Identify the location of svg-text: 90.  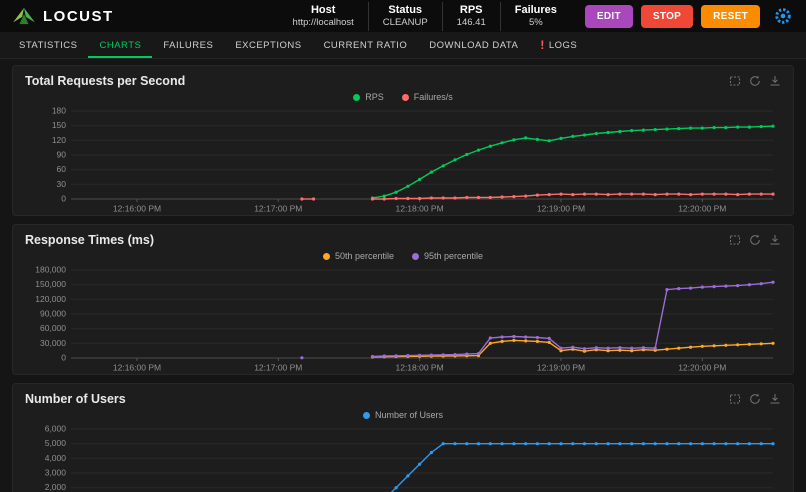
(62, 155).